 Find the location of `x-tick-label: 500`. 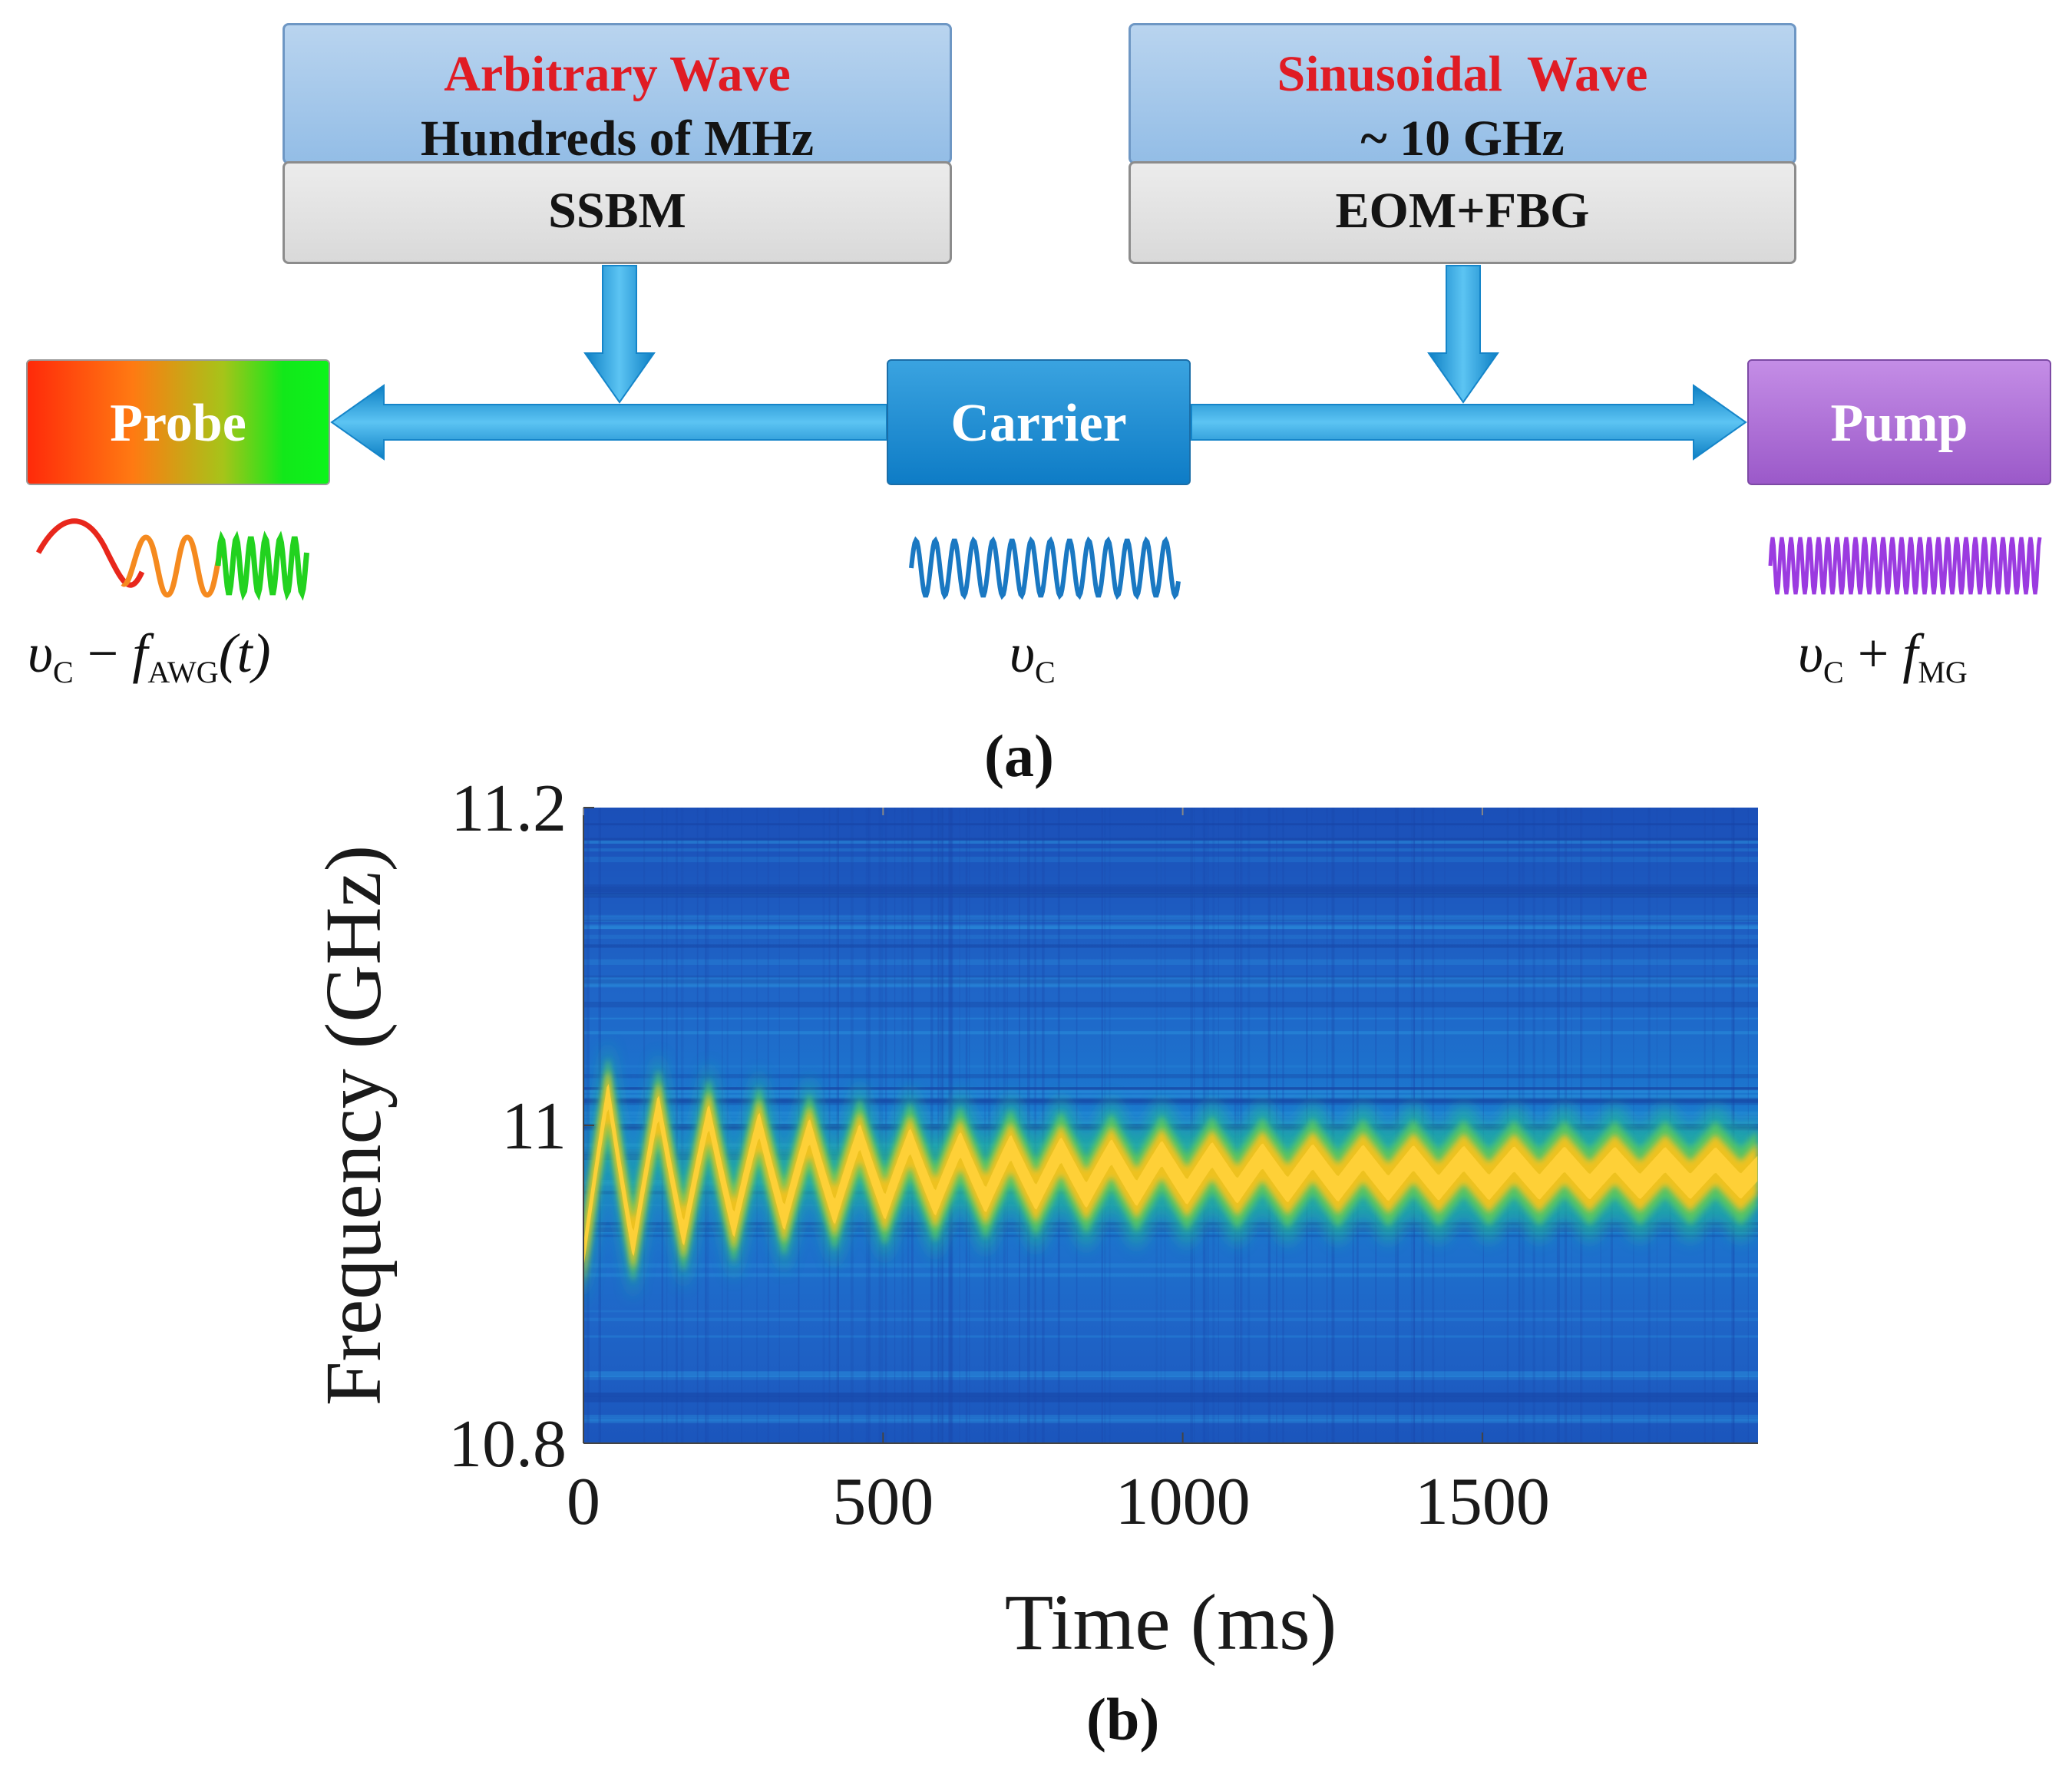

x-tick-label: 500 is located at coordinates (883, 1502).